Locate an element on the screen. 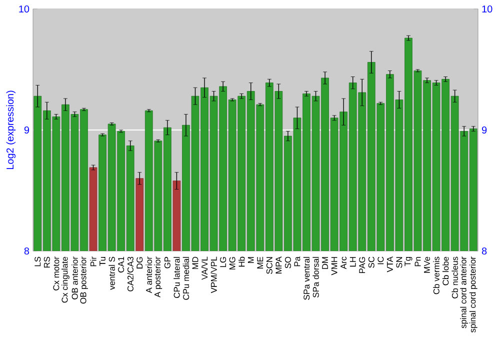  x-tick-label: MPA is located at coordinates (279, 265).